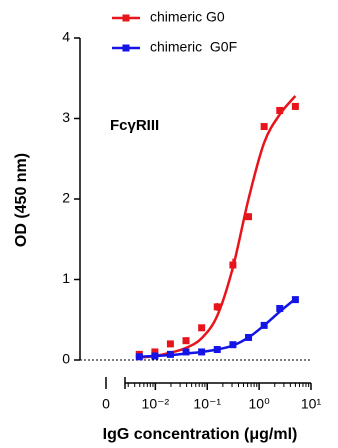  Describe the element at coordinates (187, 17) in the screenshot. I see `legend-label: chimeric G0` at that location.